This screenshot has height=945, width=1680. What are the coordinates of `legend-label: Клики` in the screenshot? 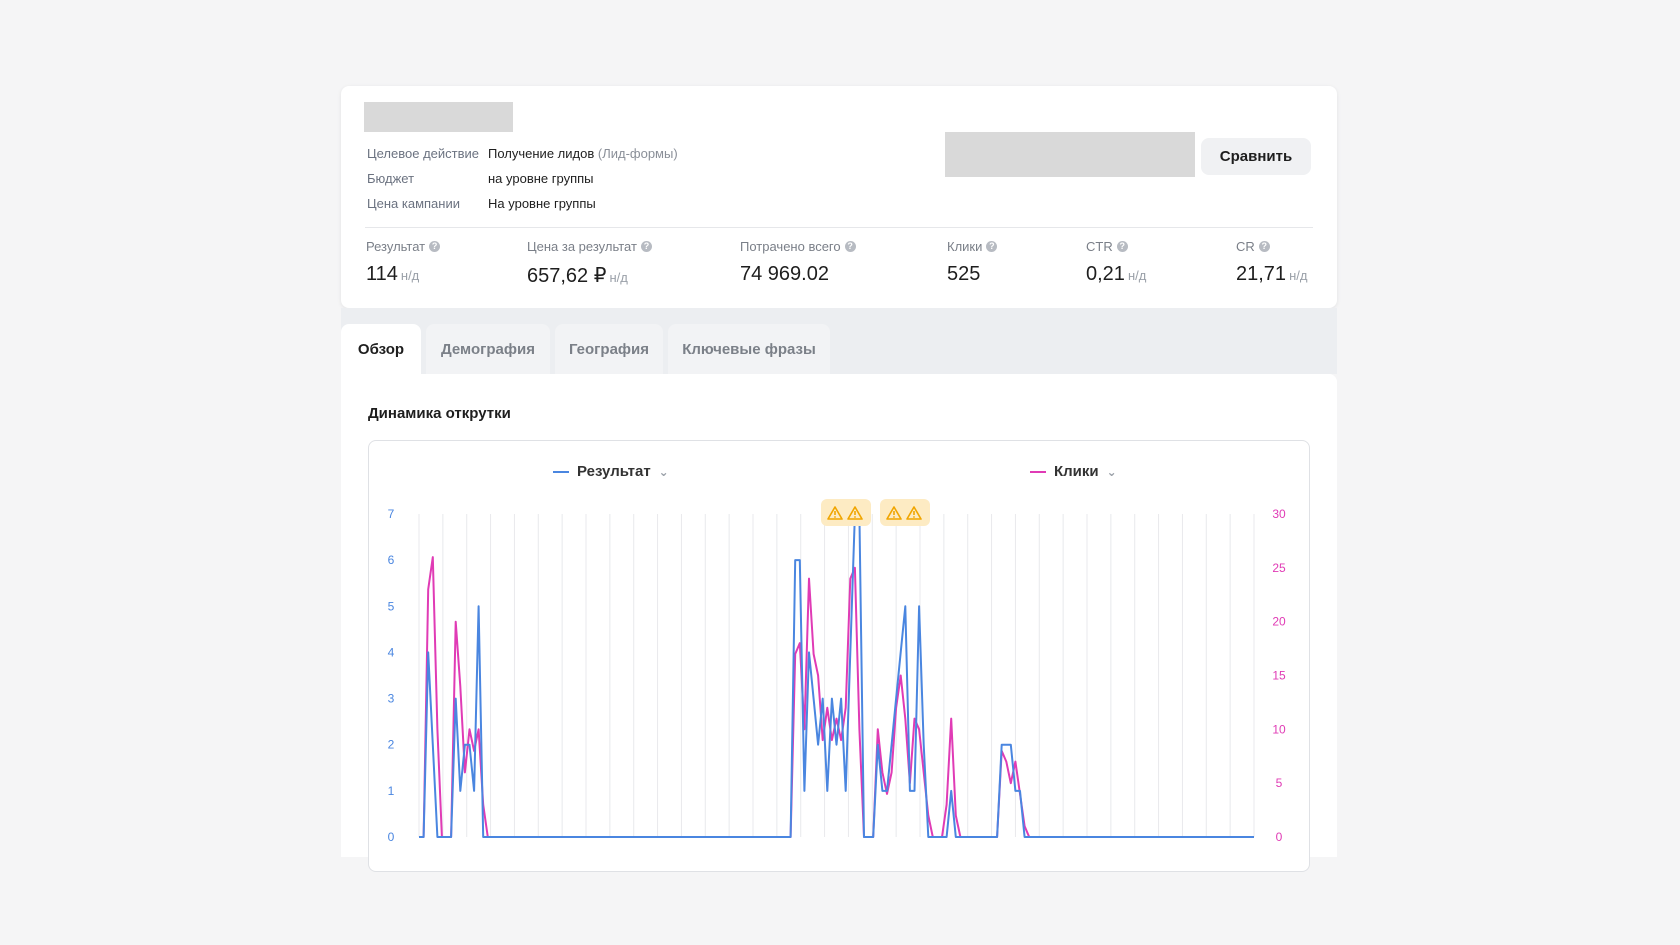 It's located at (1076, 471).